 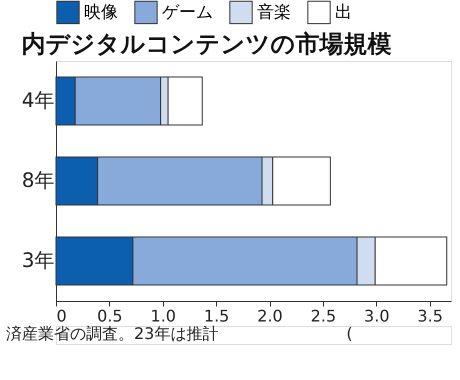 What do you see at coordinates (38, 100) in the screenshot?
I see `y-tick-label: 4年` at bounding box center [38, 100].